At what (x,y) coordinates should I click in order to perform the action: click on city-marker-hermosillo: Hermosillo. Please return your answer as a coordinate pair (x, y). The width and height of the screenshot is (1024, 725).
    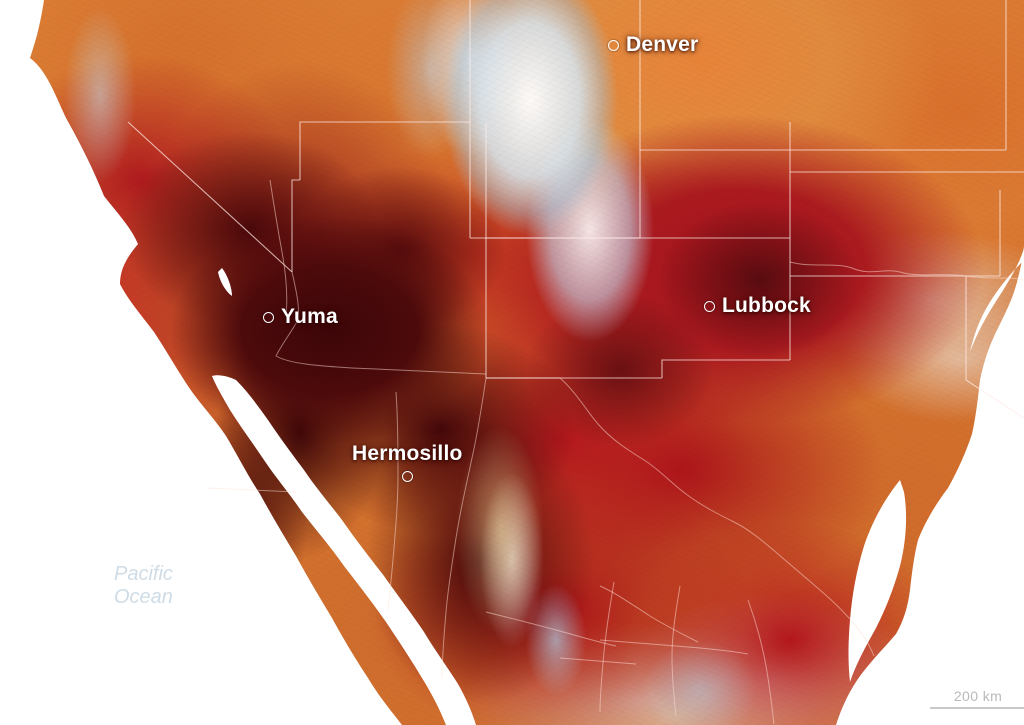
    Looking at the image, I should click on (407, 462).